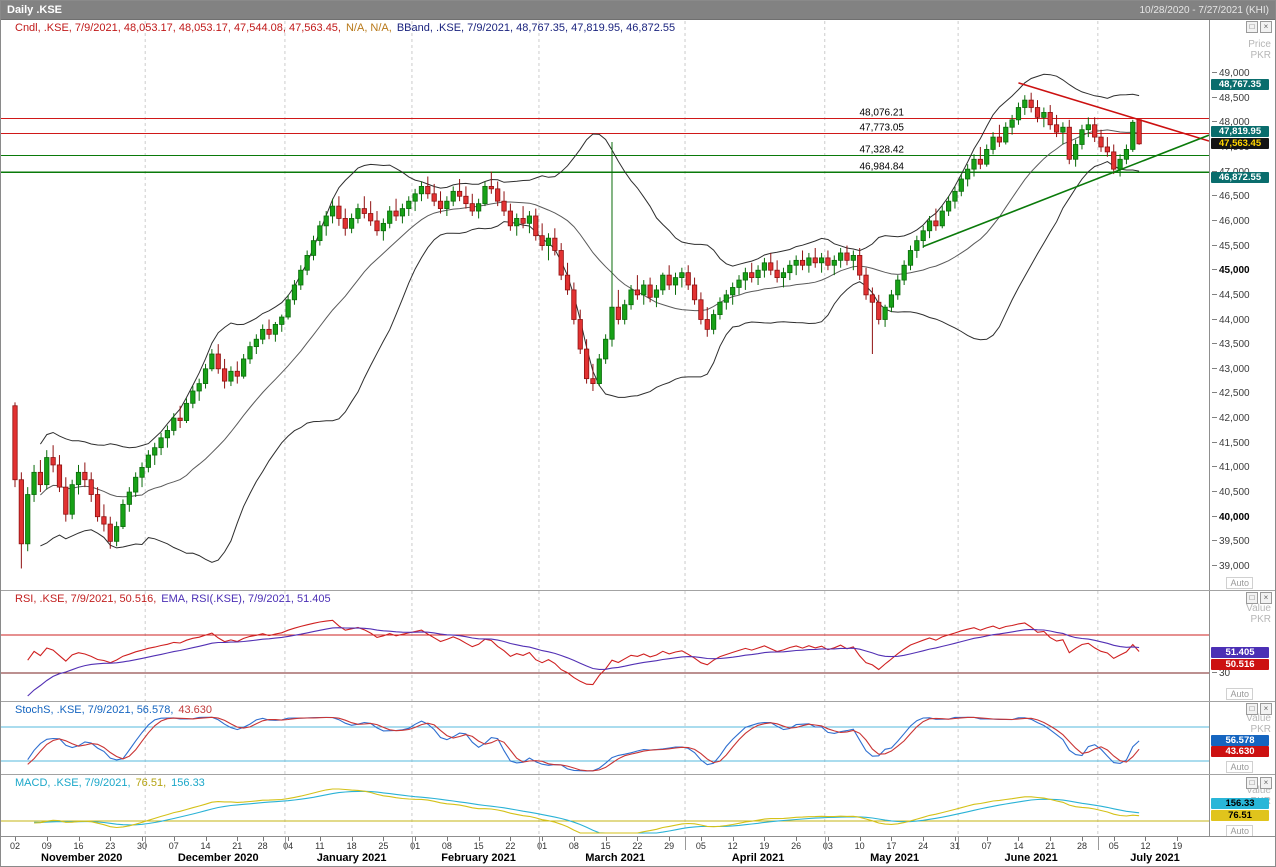 This screenshot has width=1276, height=867. What do you see at coordinates (638, 19) in the screenshot?
I see `titlebar-separator` at bounding box center [638, 19].